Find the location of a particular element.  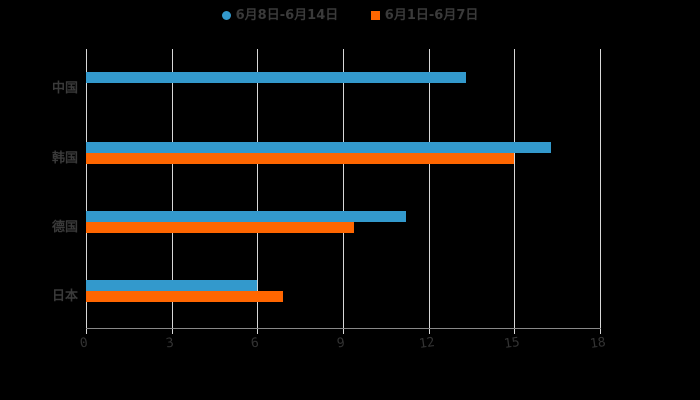

legend-item-series-2: 6月1日-6月7日 is located at coordinates (424, 13).